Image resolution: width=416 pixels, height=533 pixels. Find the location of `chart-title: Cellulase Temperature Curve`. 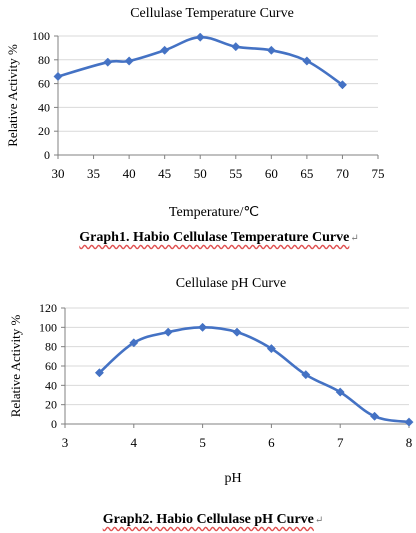

chart-title: Cellulase Temperature Curve is located at coordinates (212, 13).